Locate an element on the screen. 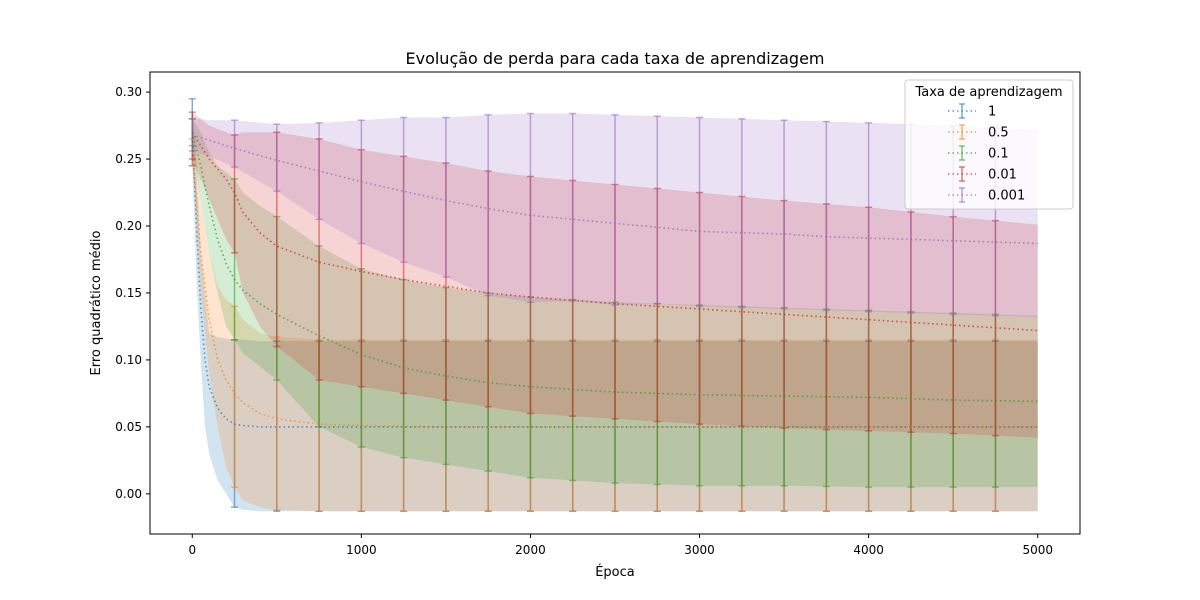 The height and width of the screenshot is (600, 1200). x-tick-label: 0 is located at coordinates (192, 550).